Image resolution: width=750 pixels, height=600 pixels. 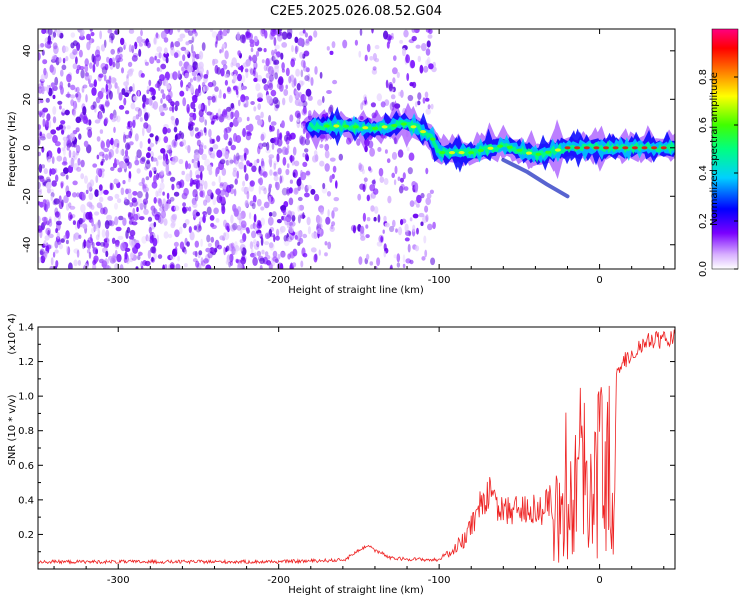 What do you see at coordinates (599, 280) in the screenshot?
I see `spectrogram-xtick-label: 0` at bounding box center [599, 280].